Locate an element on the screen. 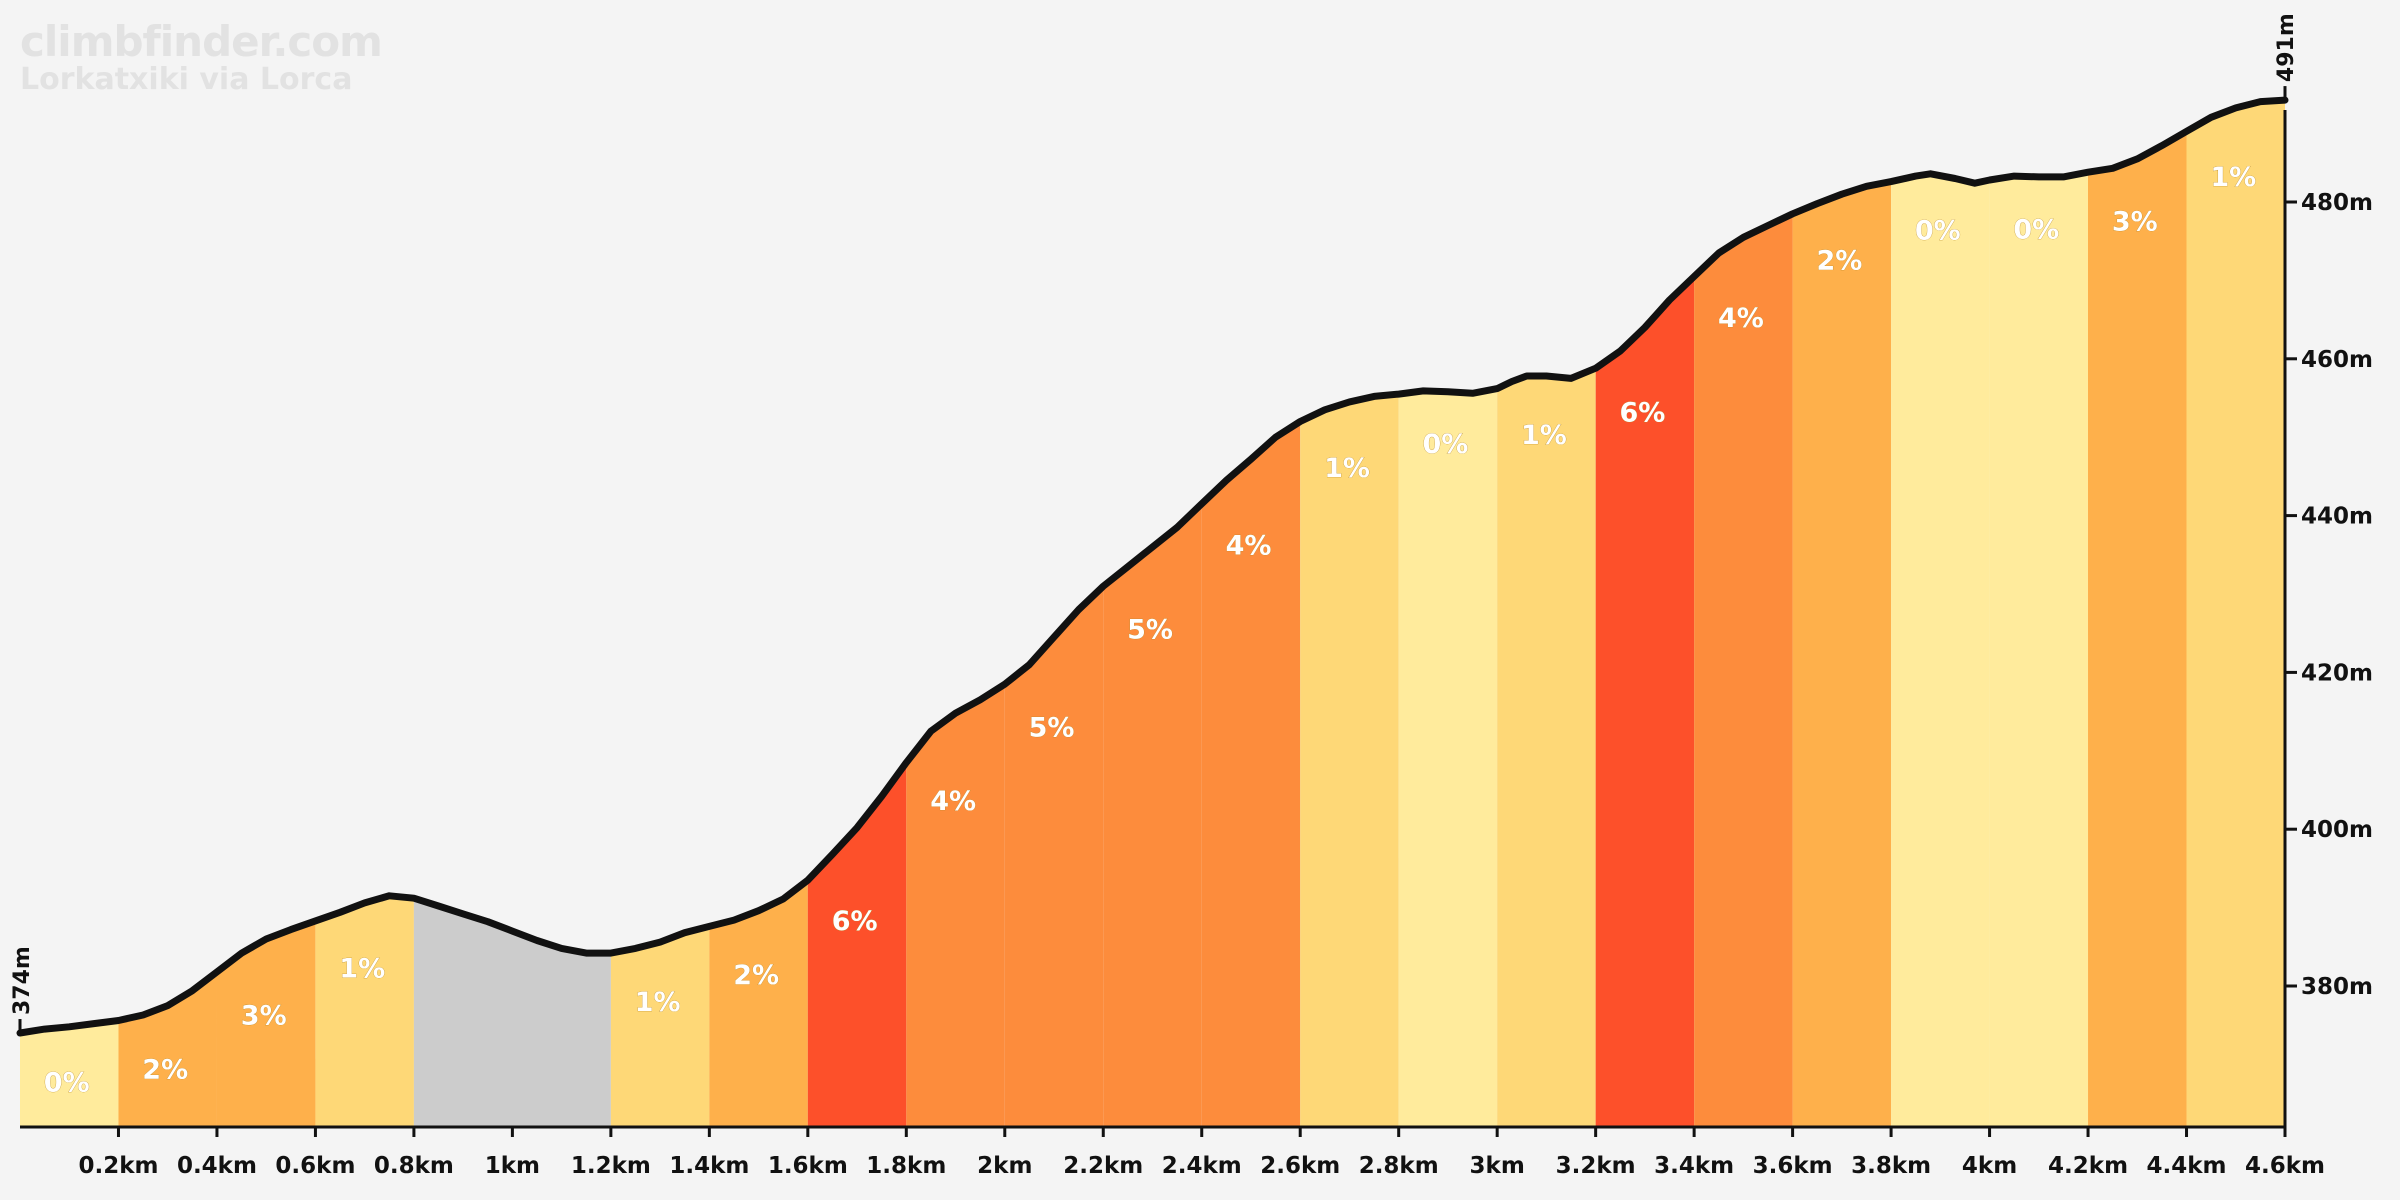 The height and width of the screenshot is (1200, 2400). y-tick-label: 380m is located at coordinates (2337, 987).